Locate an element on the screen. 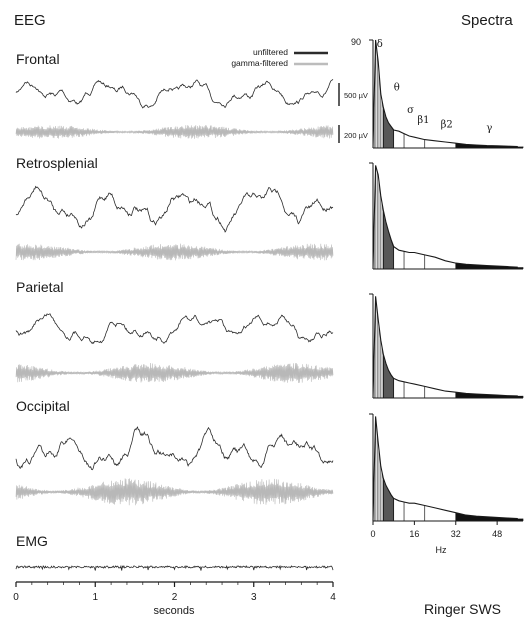 This screenshot has height=619, width=532. spectra-title: Spectra is located at coordinates (487, 20).